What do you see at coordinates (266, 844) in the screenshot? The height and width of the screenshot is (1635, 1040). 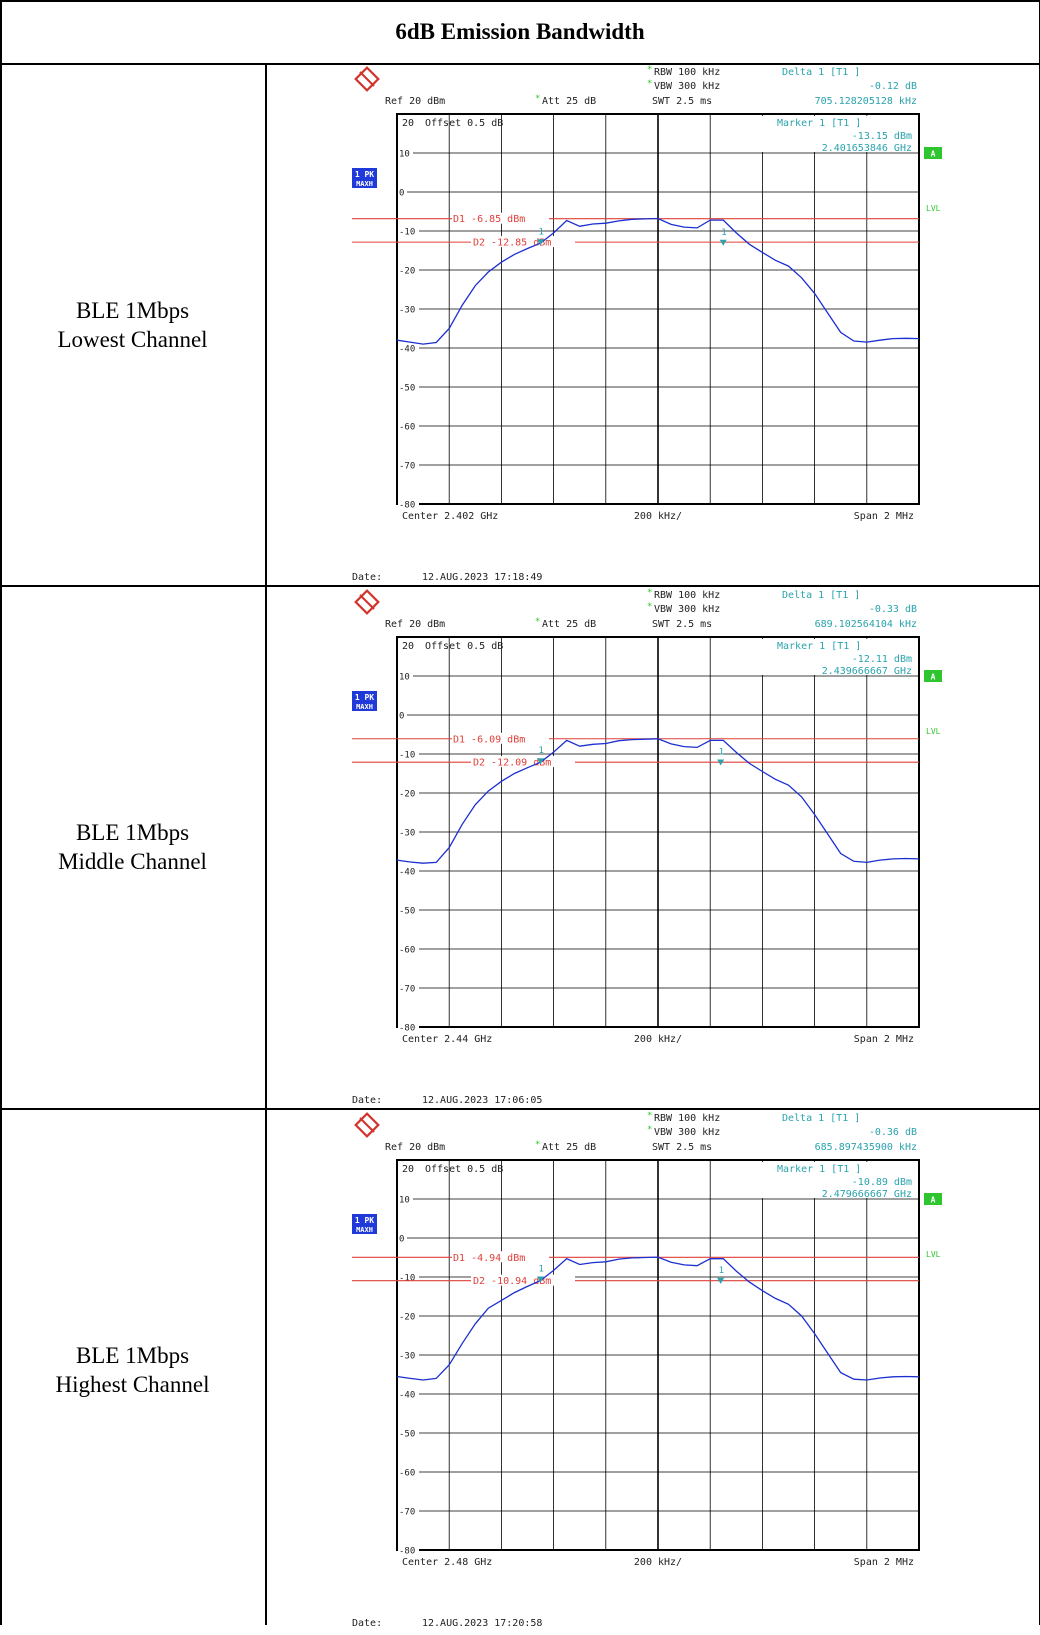 I see `column-divider` at bounding box center [266, 844].